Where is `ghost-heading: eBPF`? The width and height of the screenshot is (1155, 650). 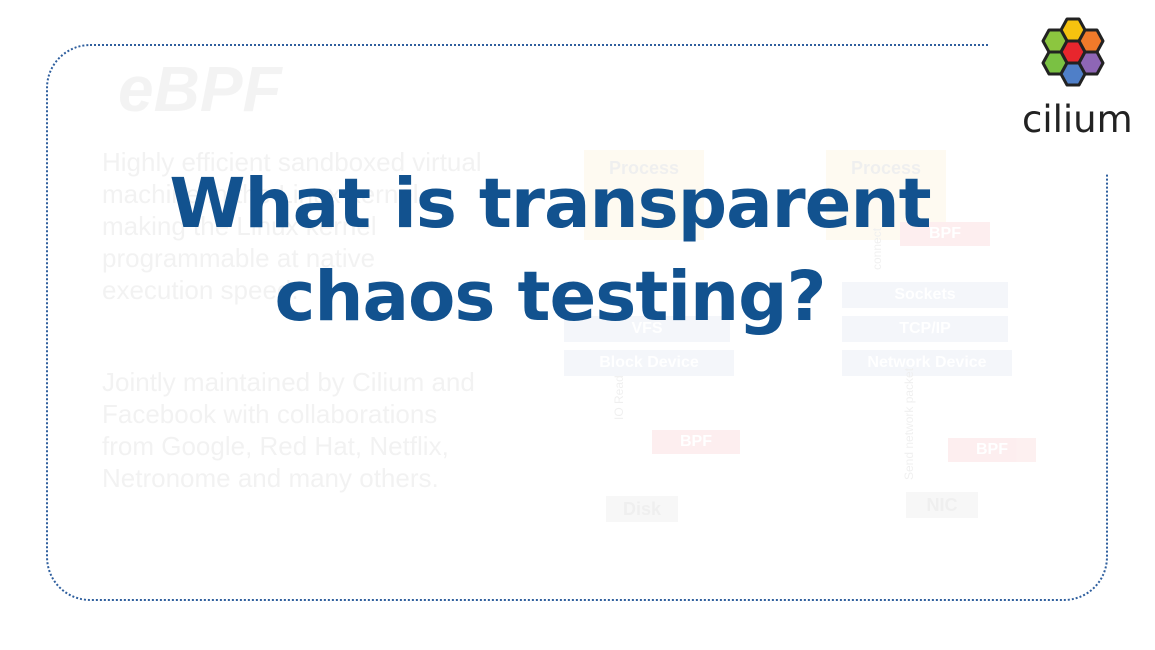 ghost-heading: eBPF is located at coordinates (200, 89).